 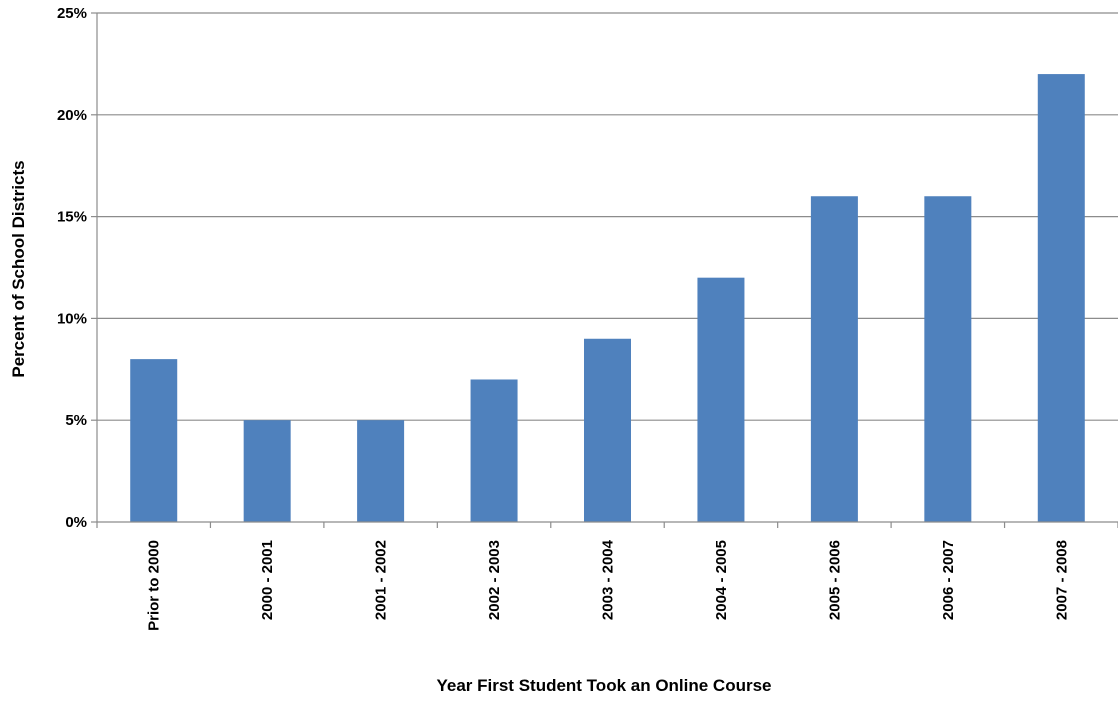 I want to click on x-tick-label: 2003 - 2004, so click(x=608, y=579).